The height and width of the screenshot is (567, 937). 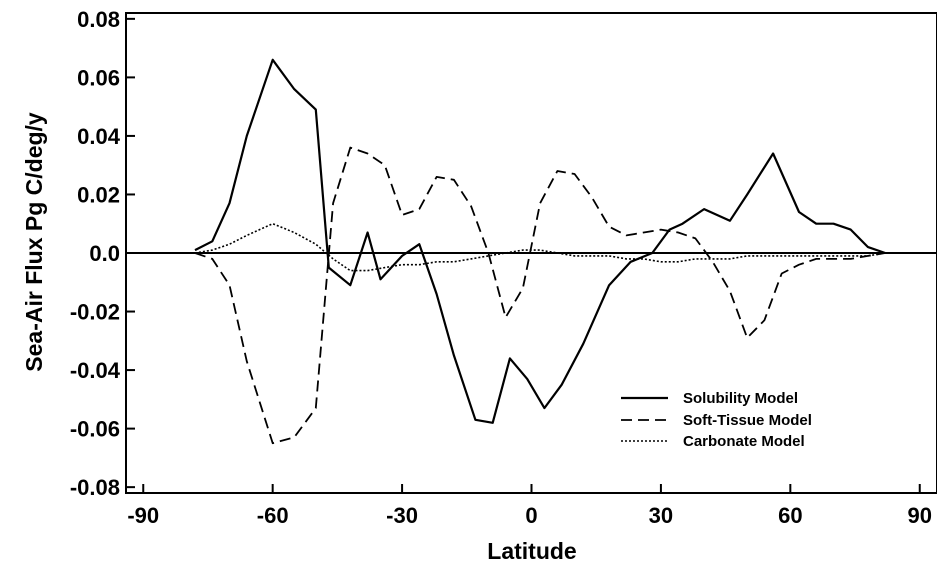 What do you see at coordinates (531, 551) in the screenshot?
I see `x-axis-label: Latitude` at bounding box center [531, 551].